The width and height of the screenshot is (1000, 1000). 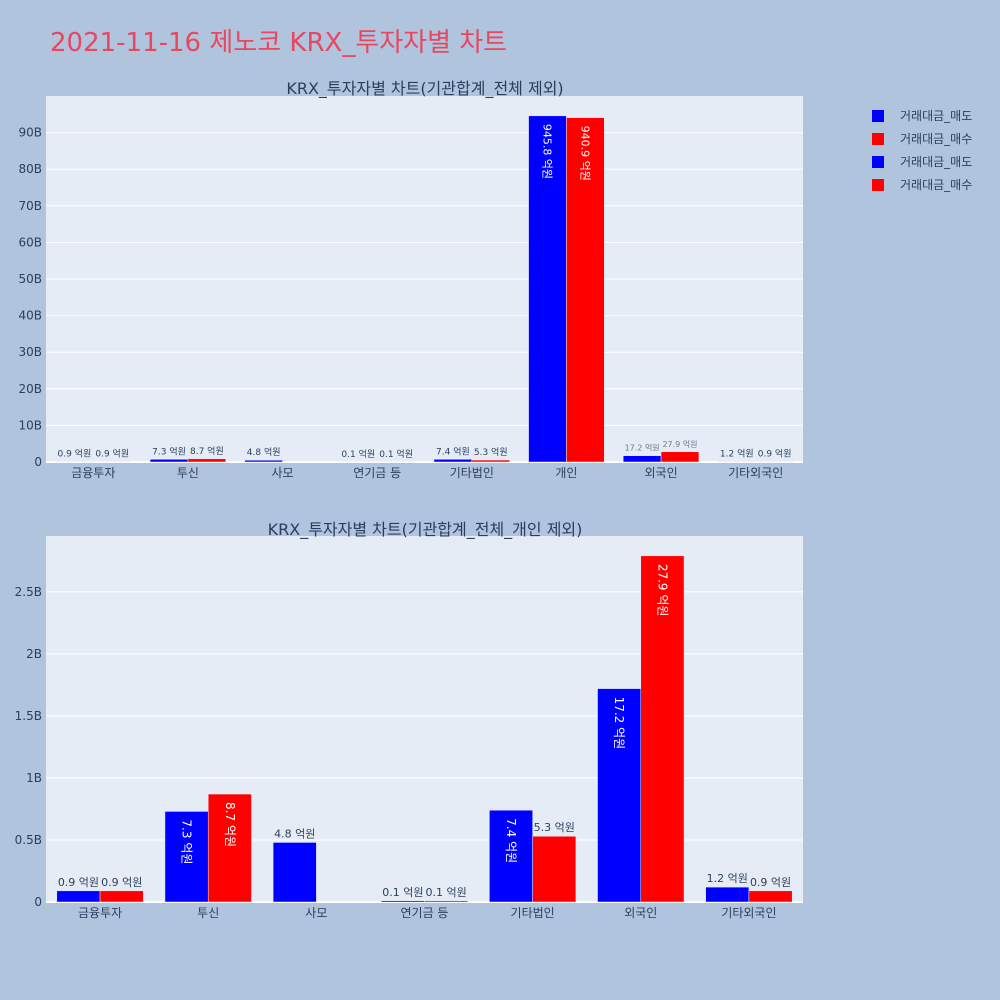 I want to click on y-tick-label: 80B, so click(x=30, y=169).